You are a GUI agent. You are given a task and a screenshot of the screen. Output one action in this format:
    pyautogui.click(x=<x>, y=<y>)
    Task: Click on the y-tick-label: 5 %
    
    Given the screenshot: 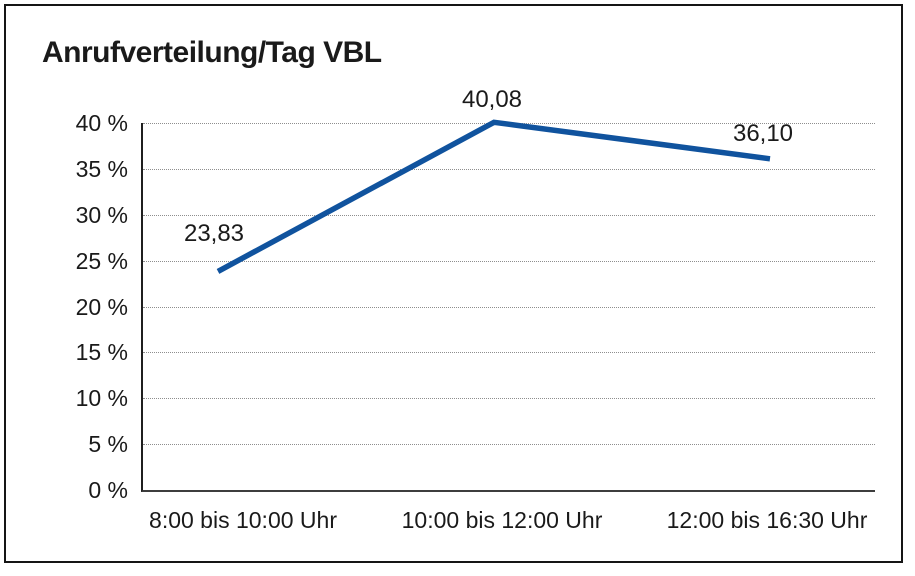 What is the action you would take?
    pyautogui.click(x=108, y=444)
    